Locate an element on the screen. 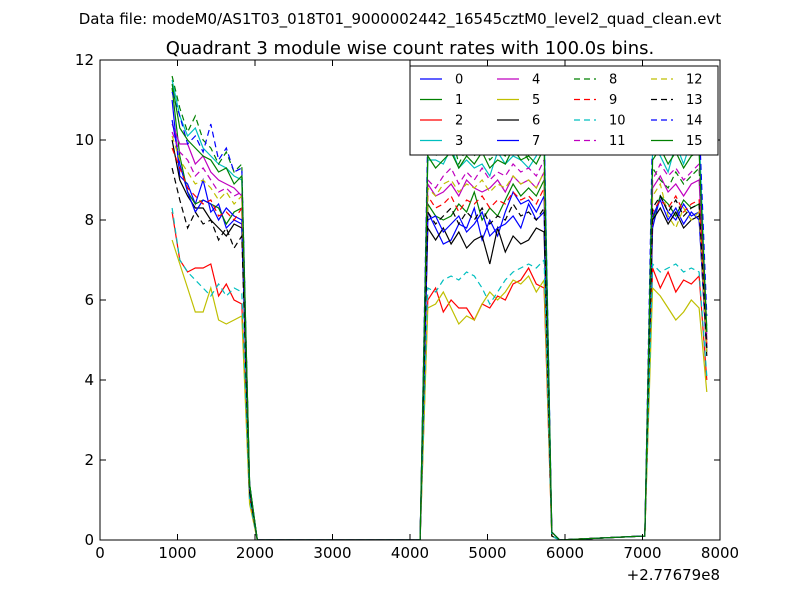 The image size is (800, 600). y-tick-label: 6 is located at coordinates (89, 300).